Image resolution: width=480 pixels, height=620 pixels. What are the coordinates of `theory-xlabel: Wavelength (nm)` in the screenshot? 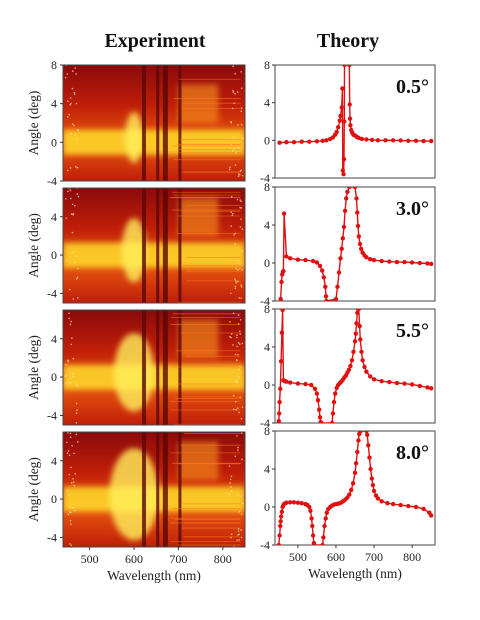 It's located at (355, 573).